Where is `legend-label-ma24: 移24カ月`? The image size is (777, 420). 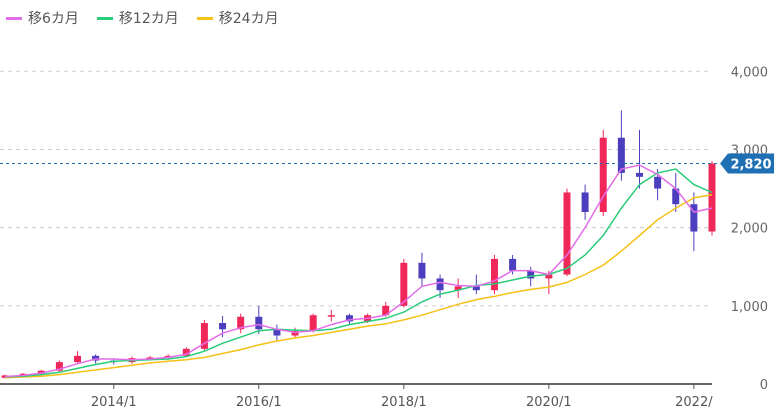 legend-label-ma24: 移24カ月 is located at coordinates (248, 19).